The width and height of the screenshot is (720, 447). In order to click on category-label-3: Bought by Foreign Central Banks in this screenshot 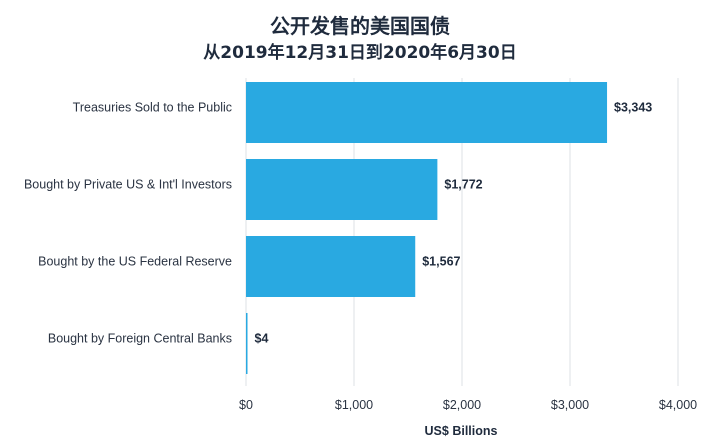, I will do `click(140, 339)`.